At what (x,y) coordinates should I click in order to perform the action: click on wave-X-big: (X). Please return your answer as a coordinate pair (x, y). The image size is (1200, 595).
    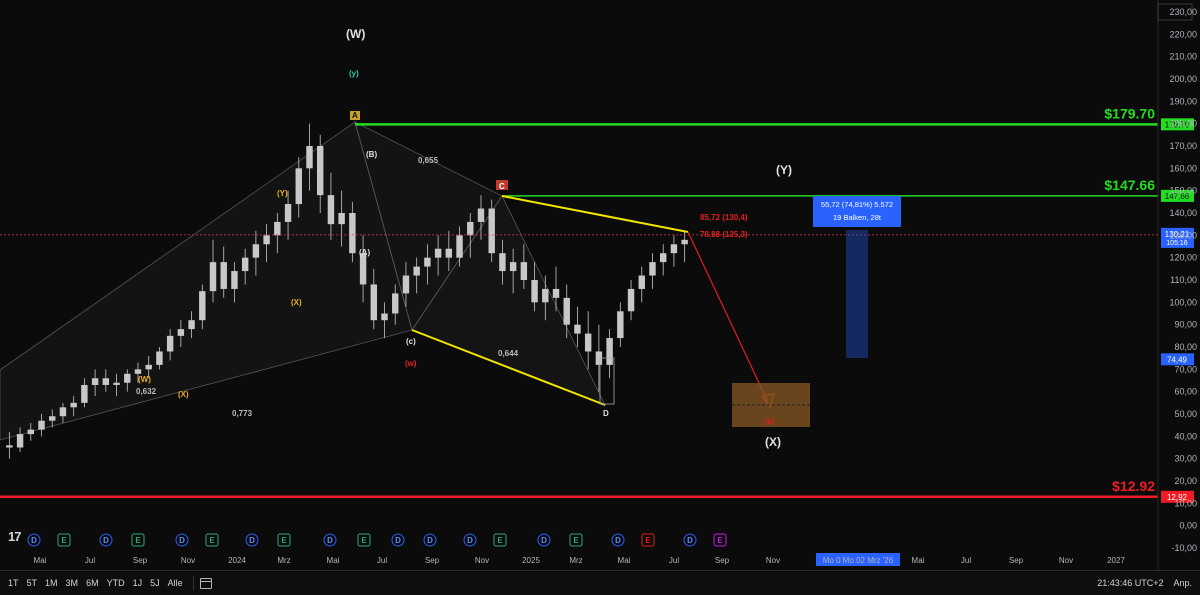
    Looking at the image, I should click on (773, 442).